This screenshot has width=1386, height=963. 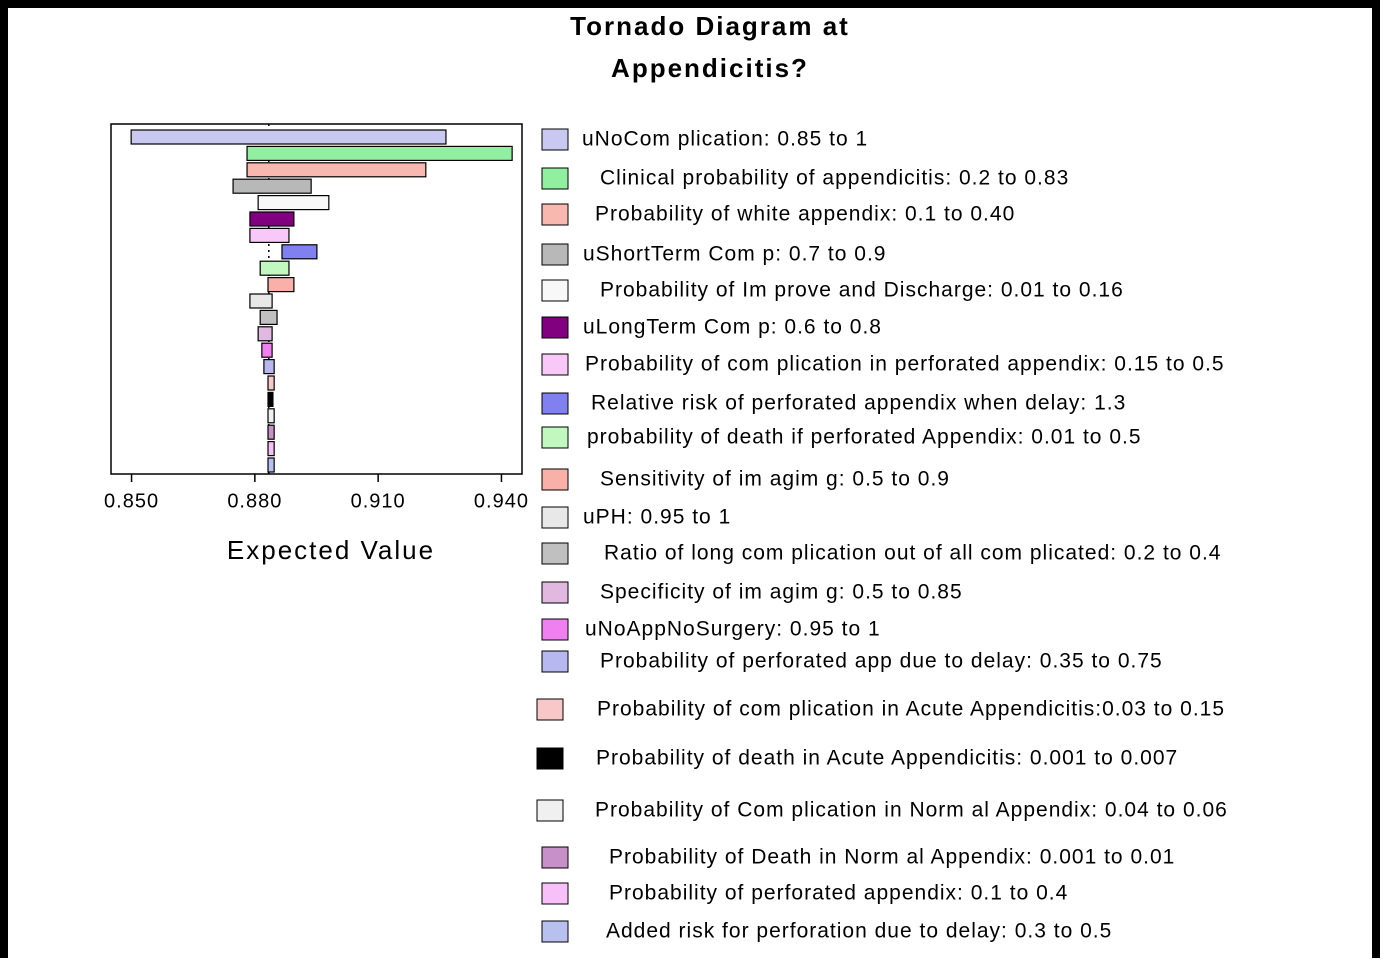 What do you see at coordinates (131, 501) in the screenshot?
I see `x-tick-label: 0.850` at bounding box center [131, 501].